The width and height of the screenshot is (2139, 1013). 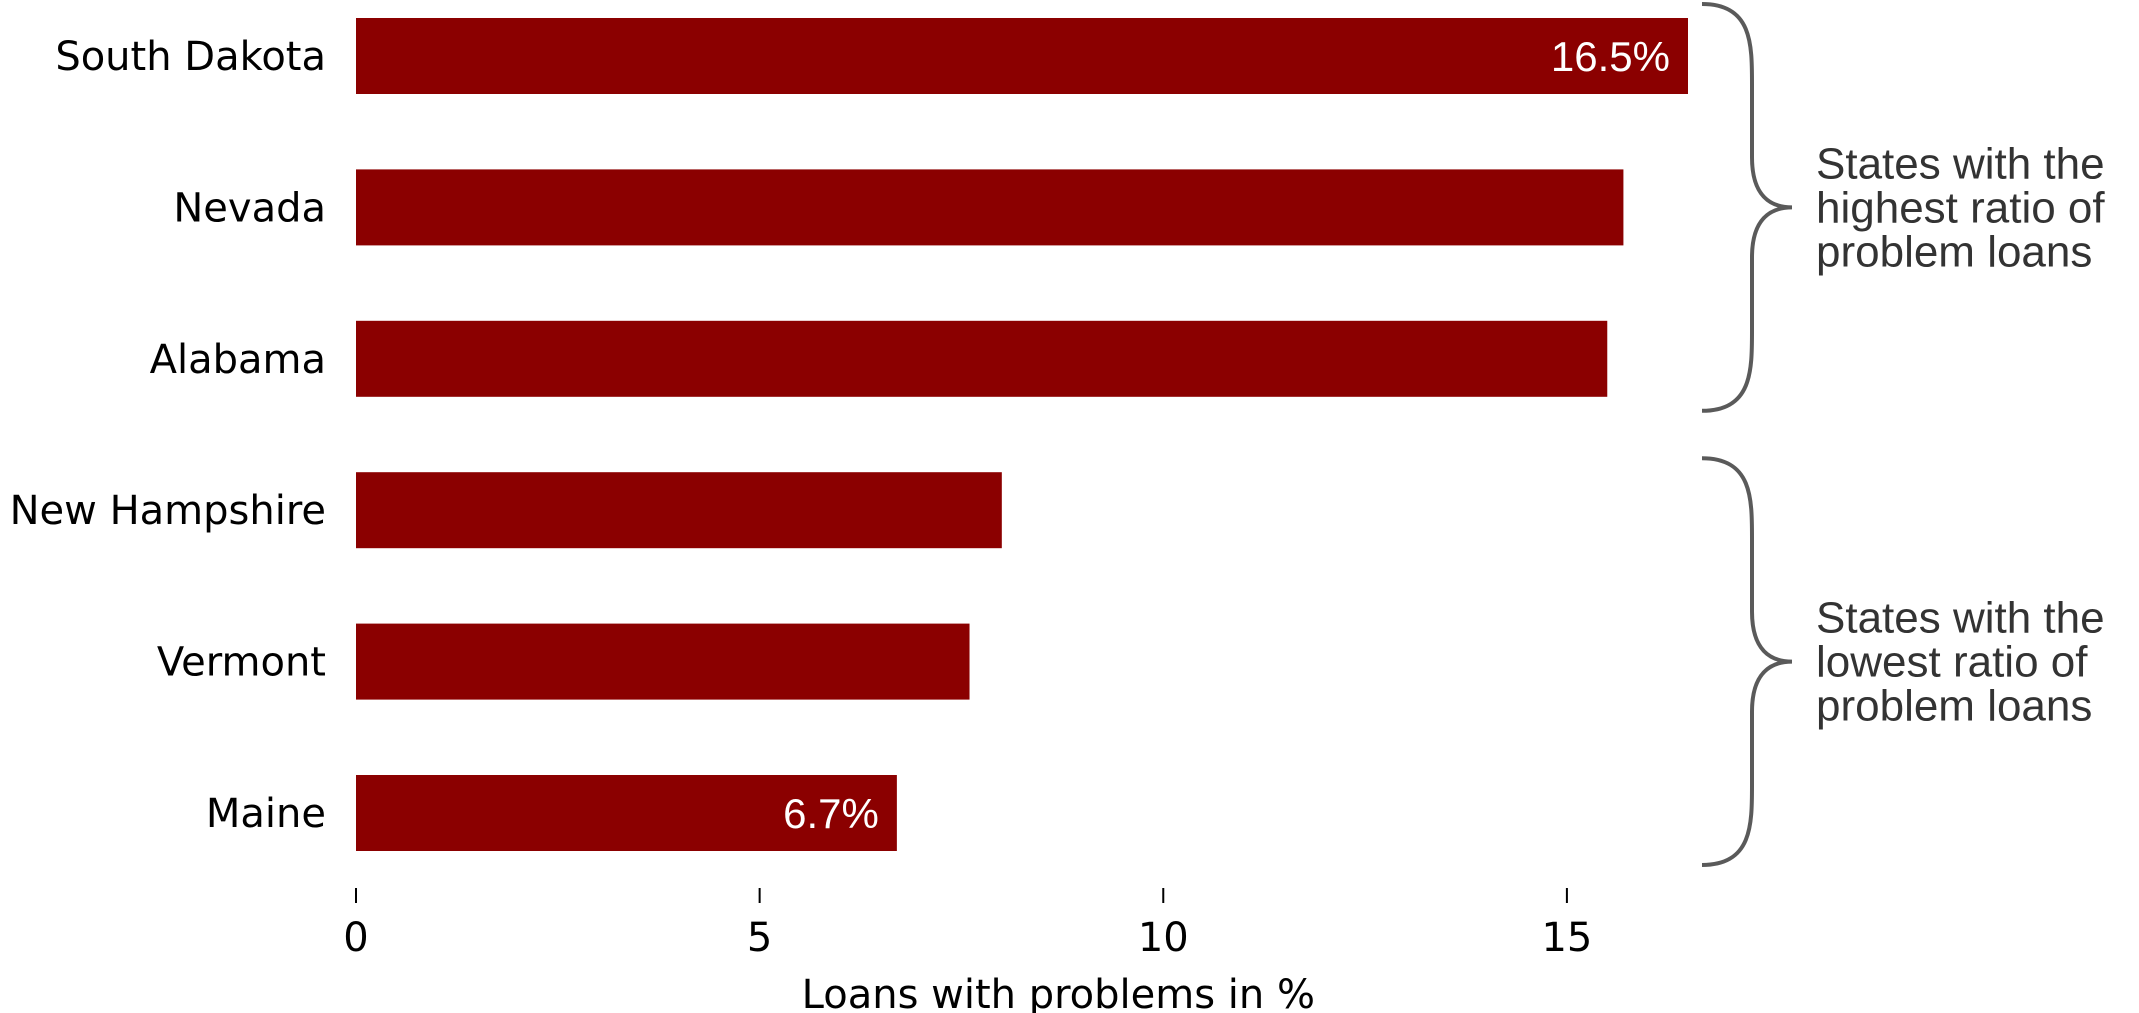 I want to click on x-axis-title: Loans with problems in %, so click(x=1058, y=992).